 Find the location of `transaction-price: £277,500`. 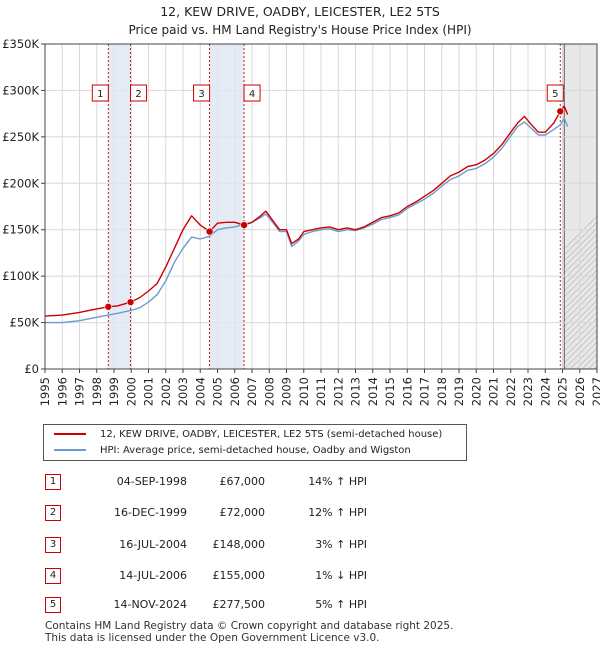

transaction-price: £277,500 is located at coordinates (239, 604).